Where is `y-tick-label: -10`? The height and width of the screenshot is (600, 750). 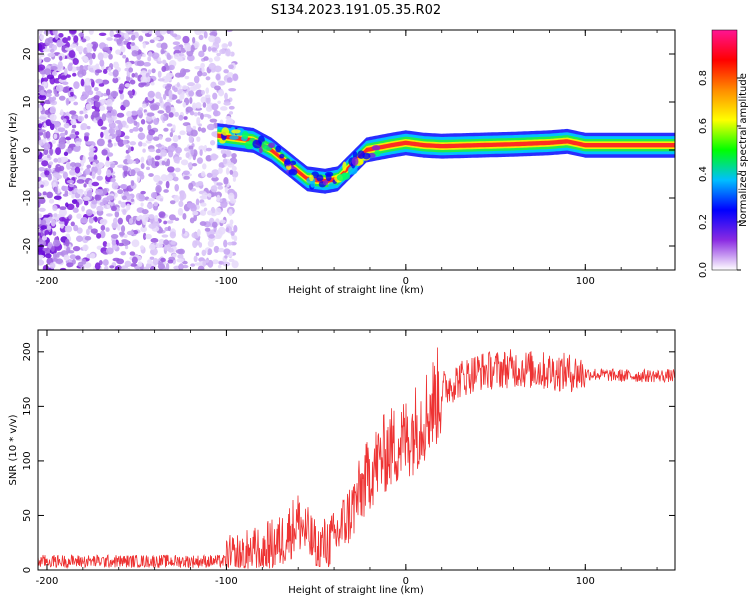 y-tick-label: -10 is located at coordinates (27, 198).